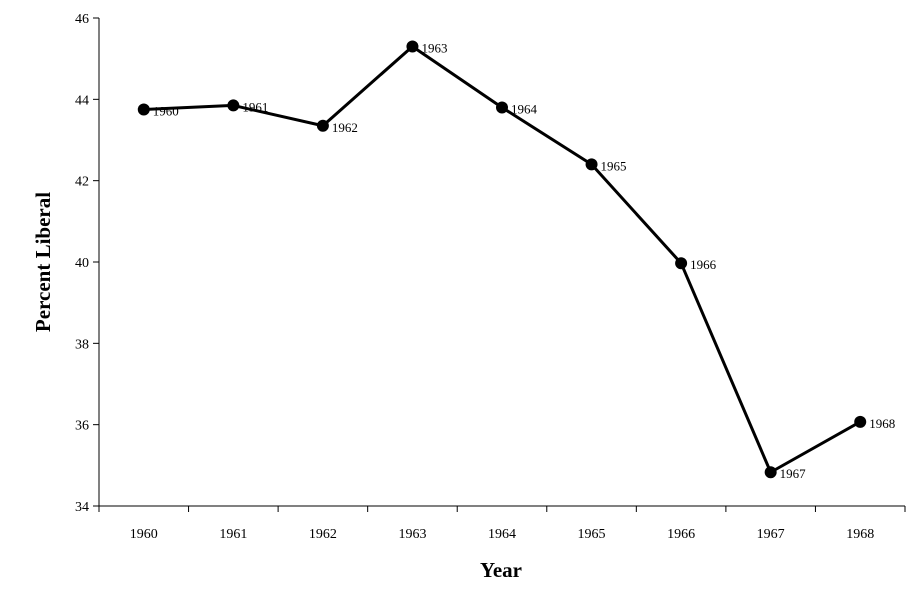 The width and height of the screenshot is (917, 590). Describe the element at coordinates (82, 182) in the screenshot. I see `y-tick-label: 42` at that location.